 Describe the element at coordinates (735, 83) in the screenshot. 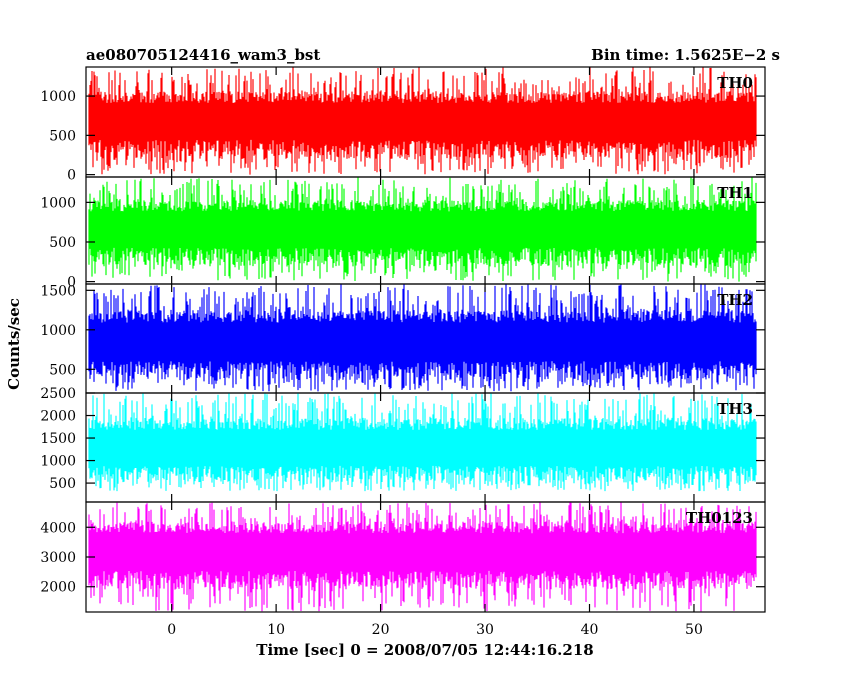

I see `series-label-th0: TH0` at that location.